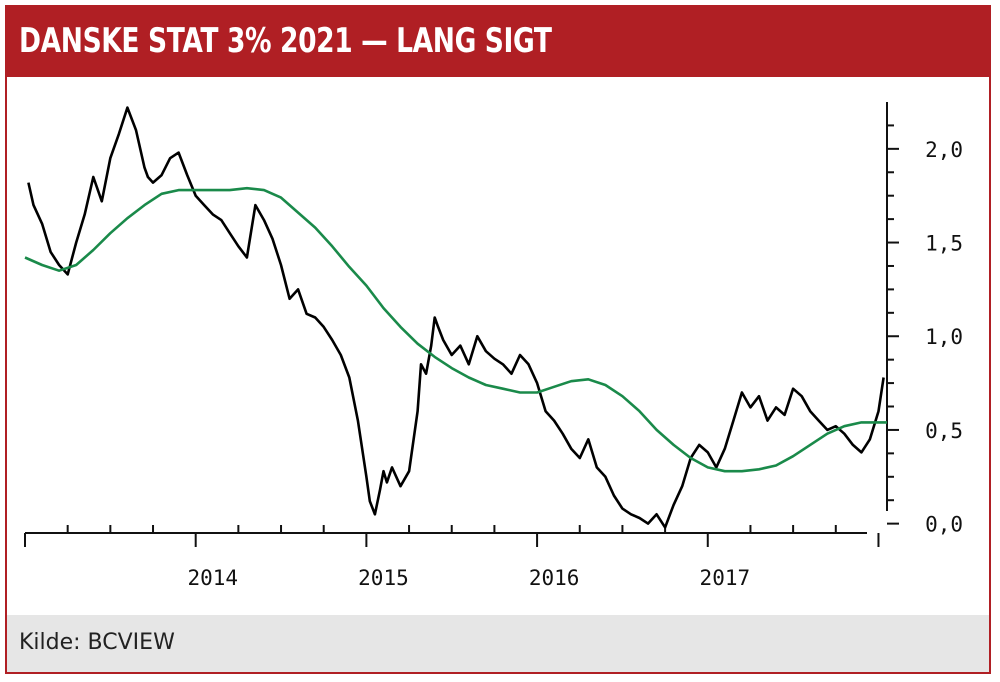 This screenshot has height=682, width=1000. Describe the element at coordinates (944, 244) in the screenshot. I see `y-tick-label: 1,5` at that location.